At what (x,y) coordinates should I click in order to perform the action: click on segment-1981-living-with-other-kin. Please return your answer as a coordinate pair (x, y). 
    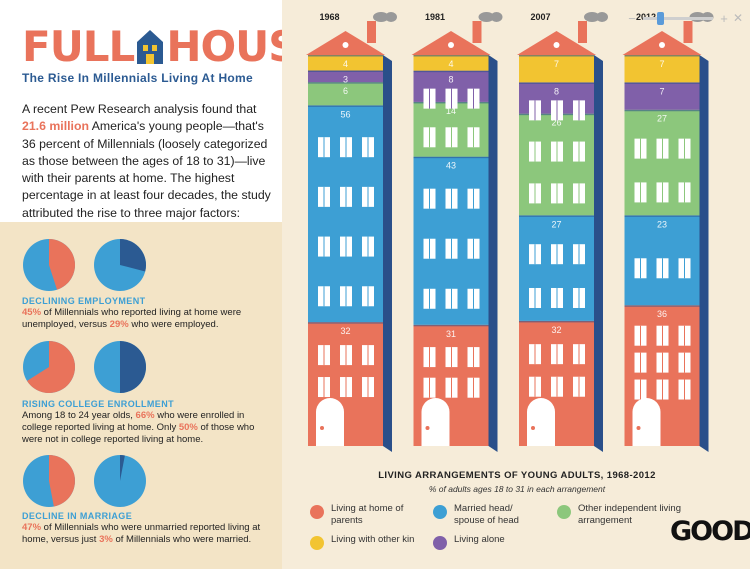
    Looking at the image, I should click on (451, 63).